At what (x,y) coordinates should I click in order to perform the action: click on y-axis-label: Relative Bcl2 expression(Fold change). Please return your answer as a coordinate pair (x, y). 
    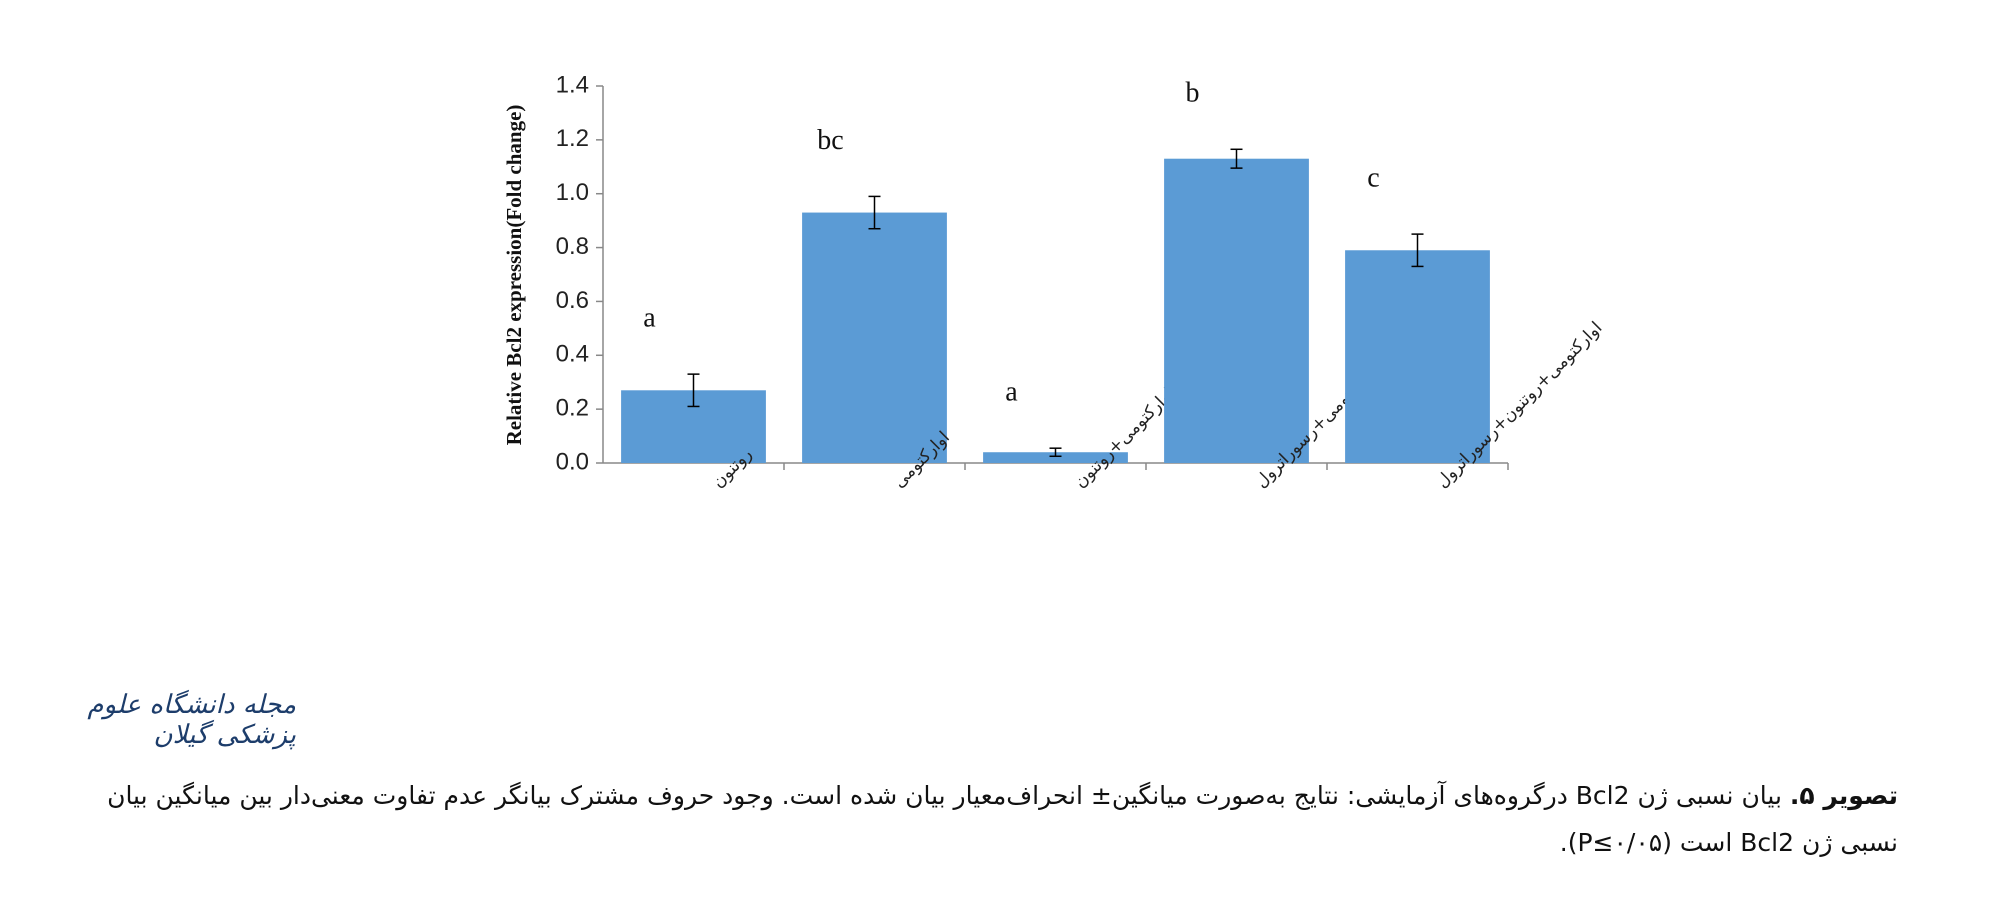
    Looking at the image, I should click on (514, 275).